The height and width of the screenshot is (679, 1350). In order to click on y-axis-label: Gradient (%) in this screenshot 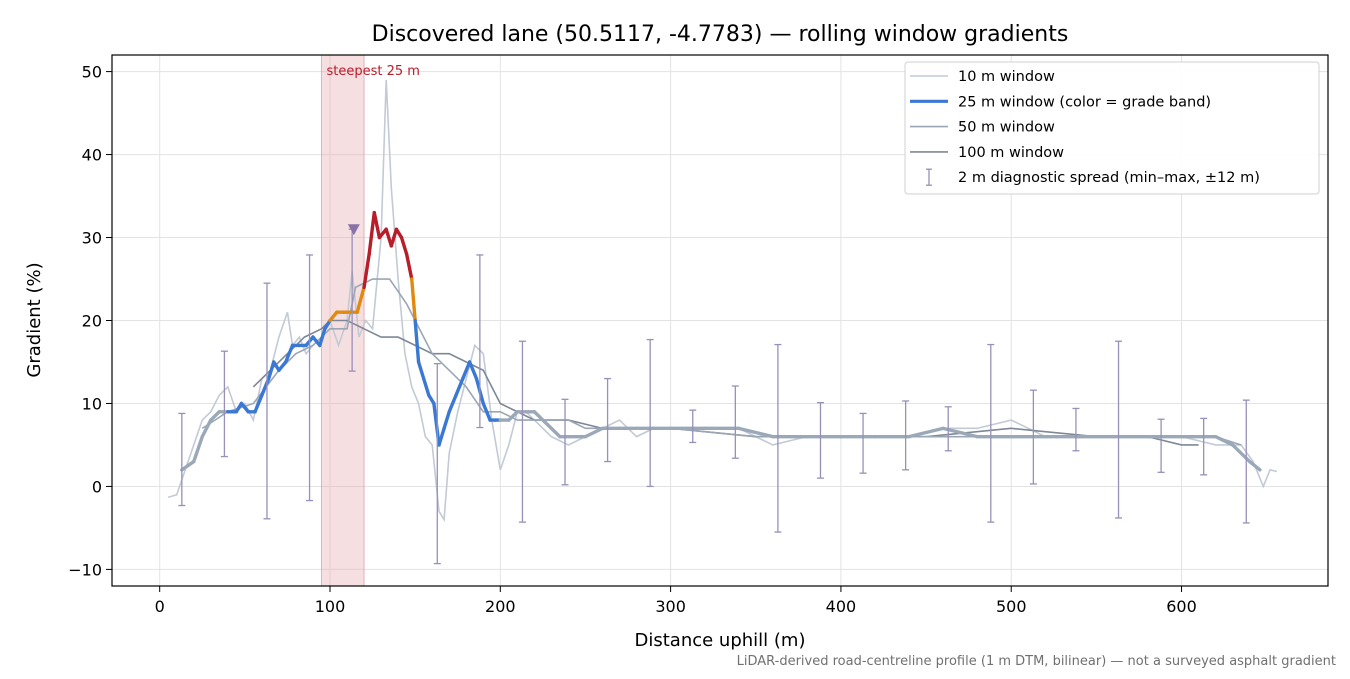, I will do `click(34, 319)`.